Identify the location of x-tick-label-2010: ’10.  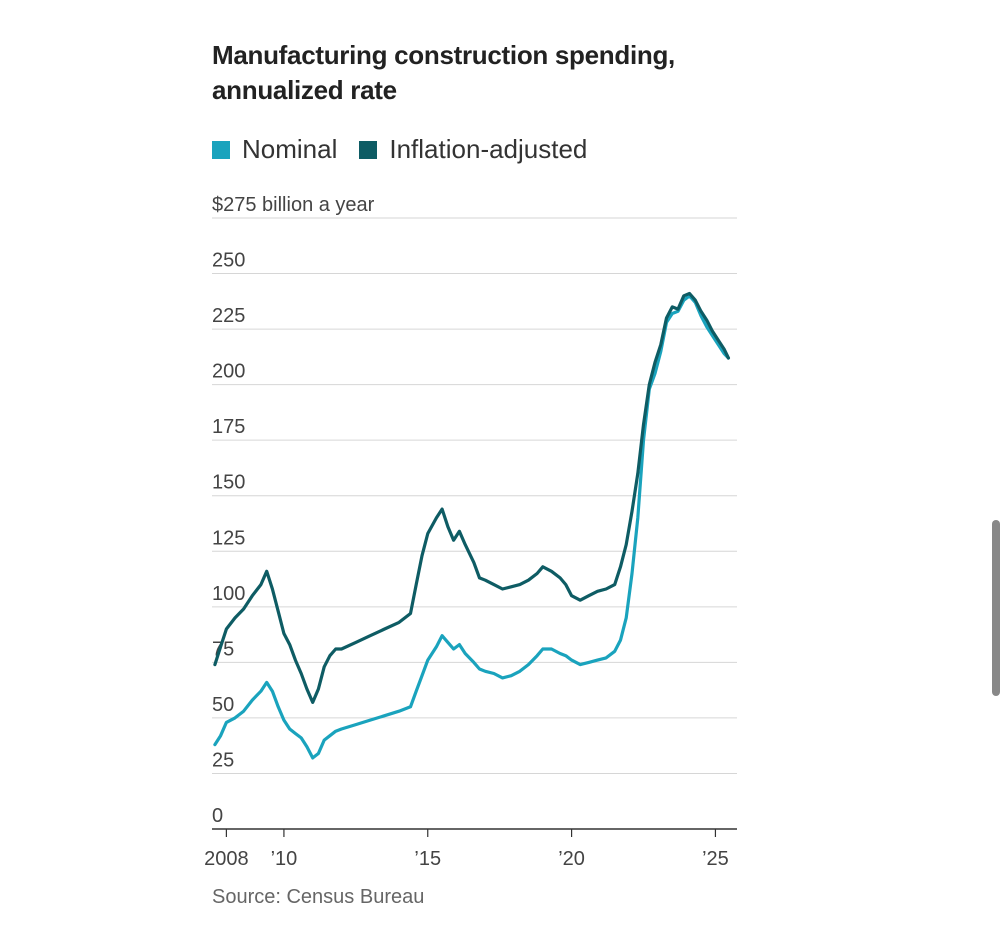
(284, 859).